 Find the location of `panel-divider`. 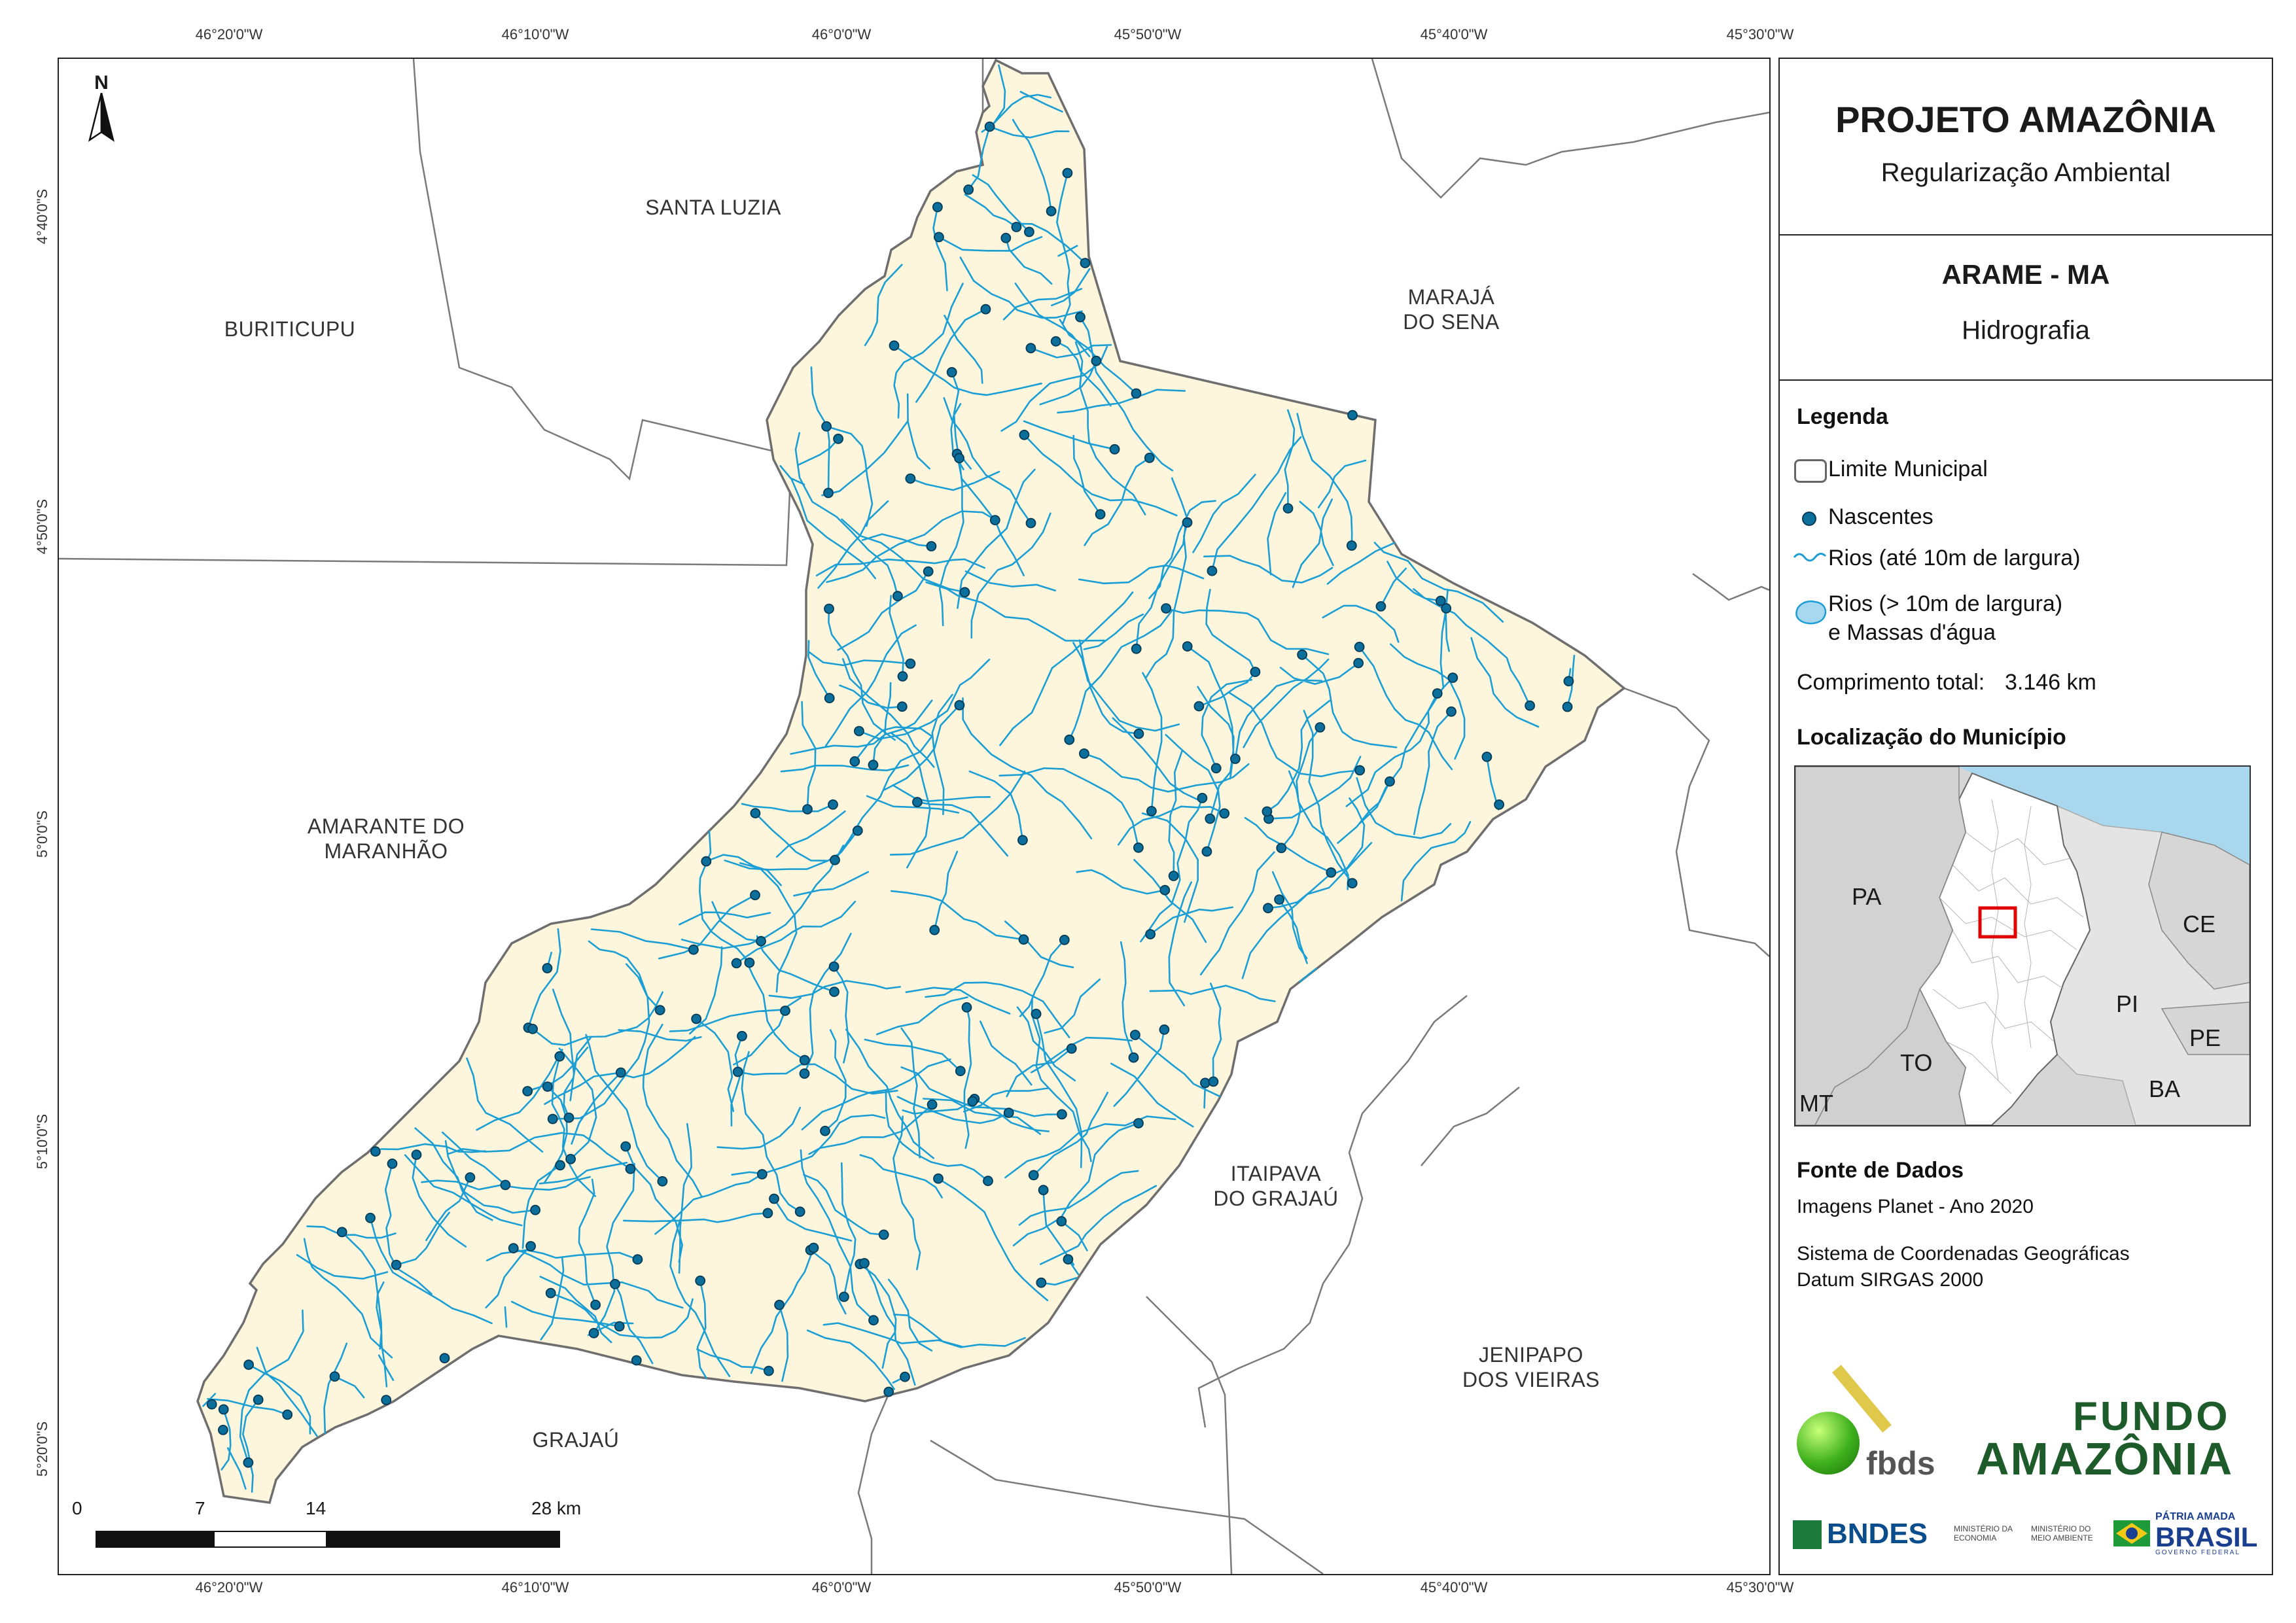

panel-divider is located at coordinates (2026, 235).